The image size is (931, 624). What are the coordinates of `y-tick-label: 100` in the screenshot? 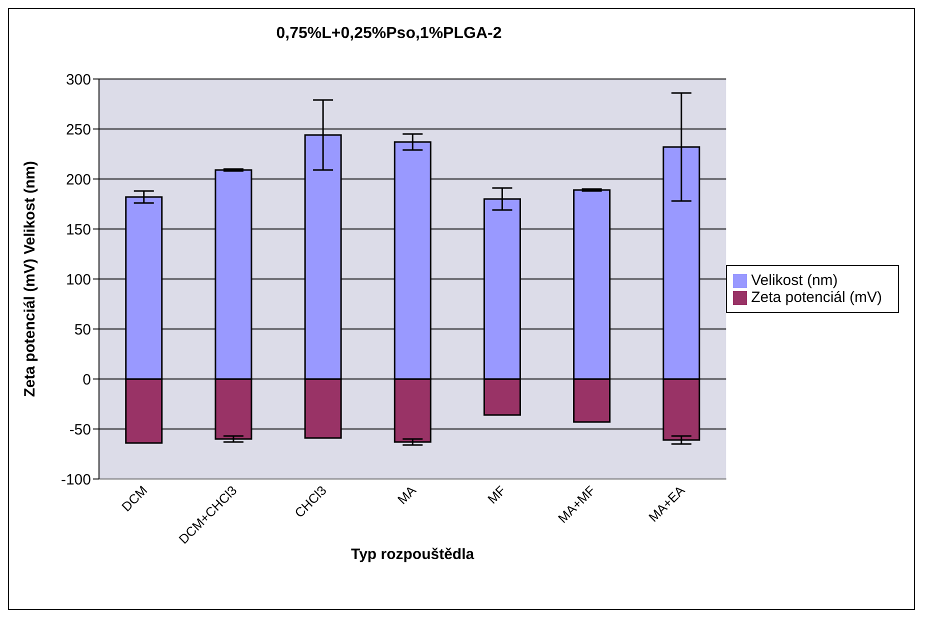 It's located at (78, 279).